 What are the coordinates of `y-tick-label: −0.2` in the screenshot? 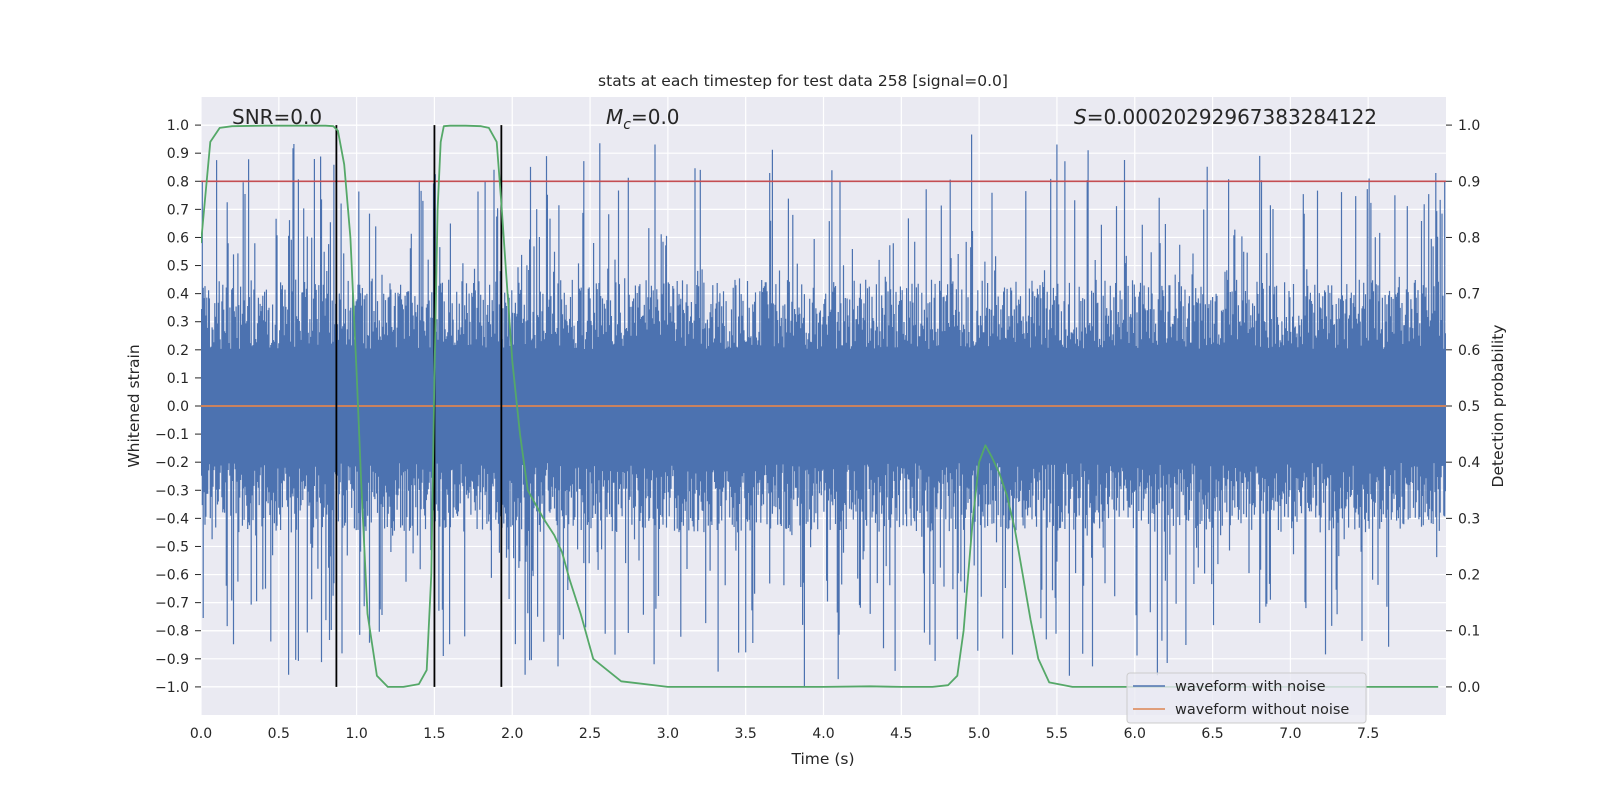 It's located at (172, 463).